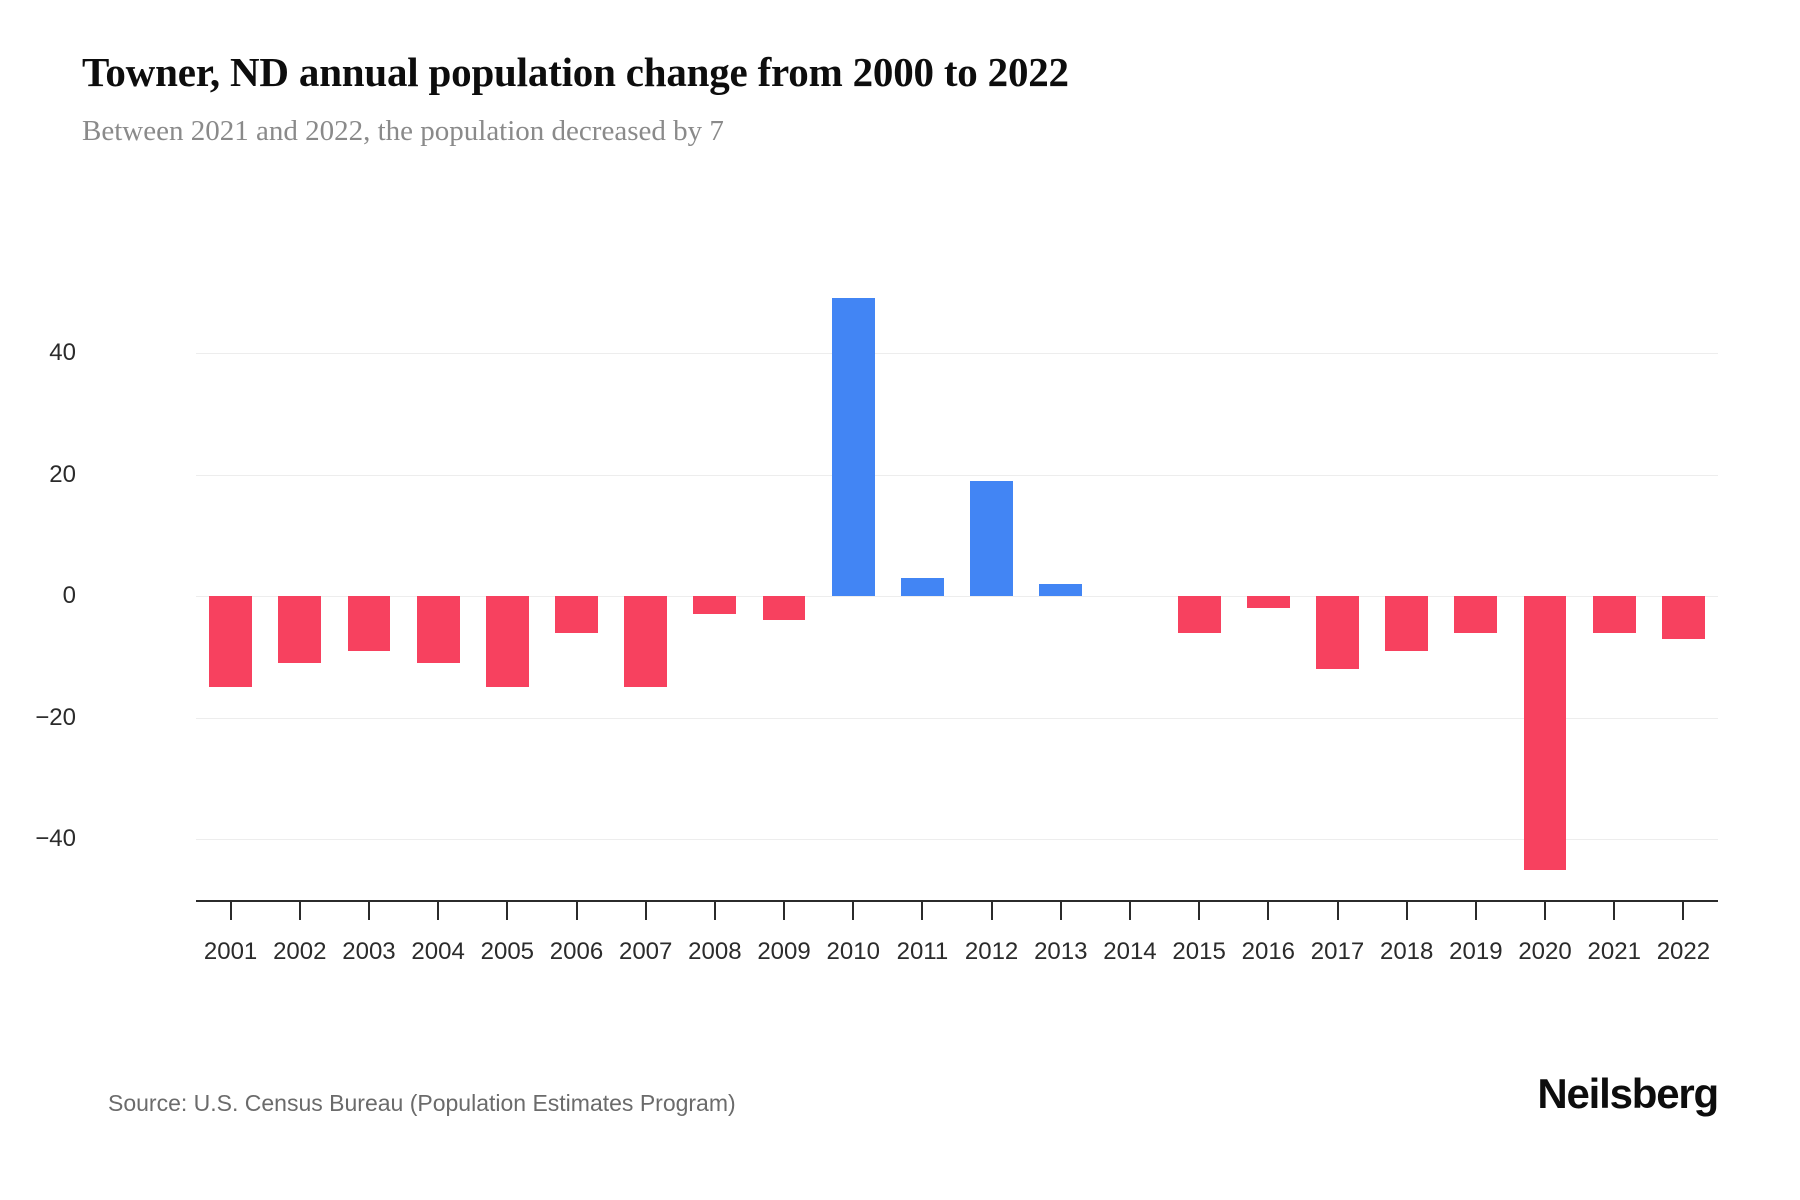  What do you see at coordinates (784, 951) in the screenshot?
I see `x-axis-tick-label: 2009` at bounding box center [784, 951].